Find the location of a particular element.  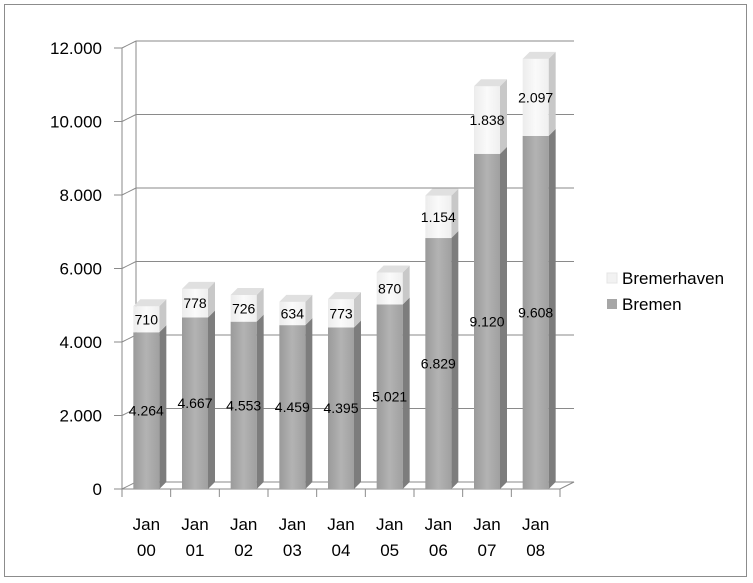

data-label-bremerhaven: 778 is located at coordinates (195, 303).